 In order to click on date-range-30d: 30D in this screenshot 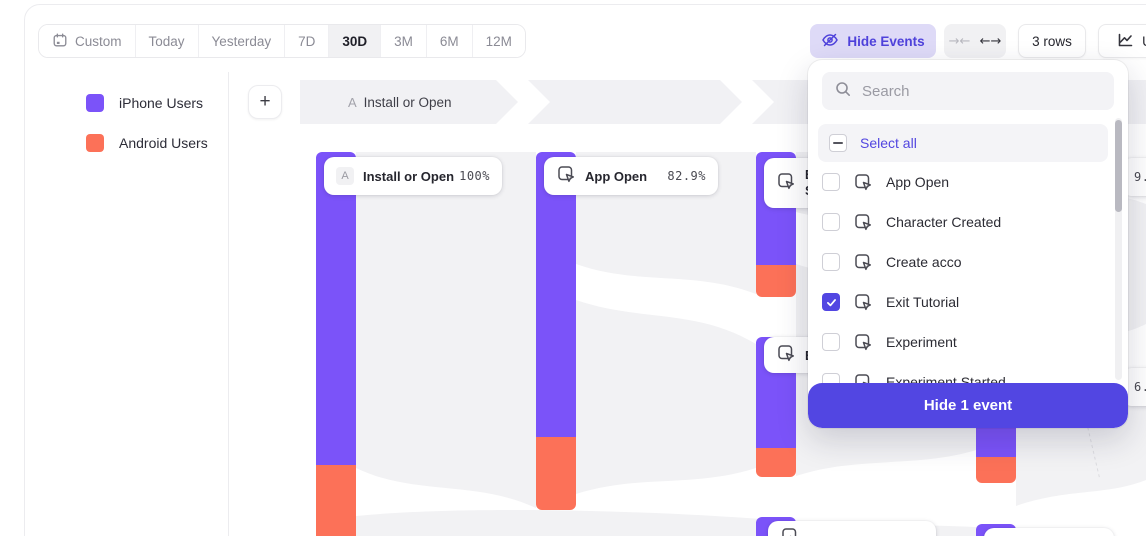, I will do `click(354, 41)`.